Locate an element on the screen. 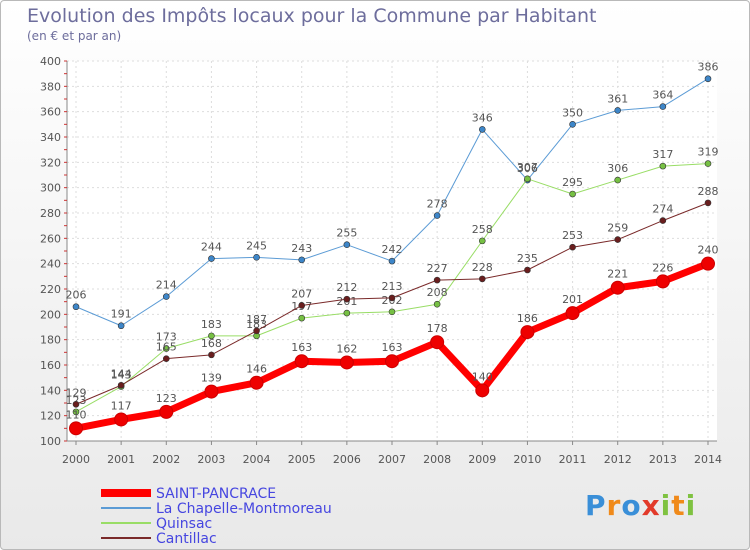 Image resolution: width=750 pixels, height=550 pixels. x-tick-label: 2010 is located at coordinates (527, 459).